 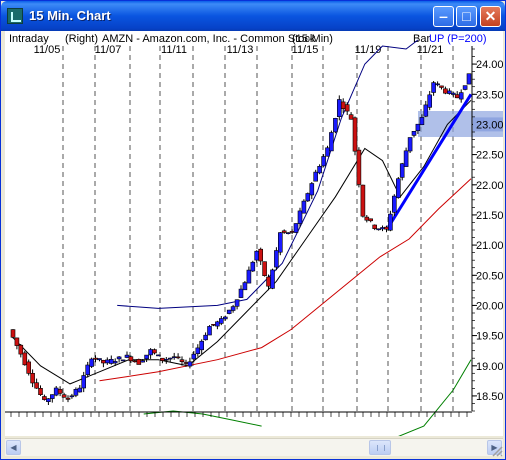 I want to click on y-tick-label: 22.50, so click(x=489, y=156).